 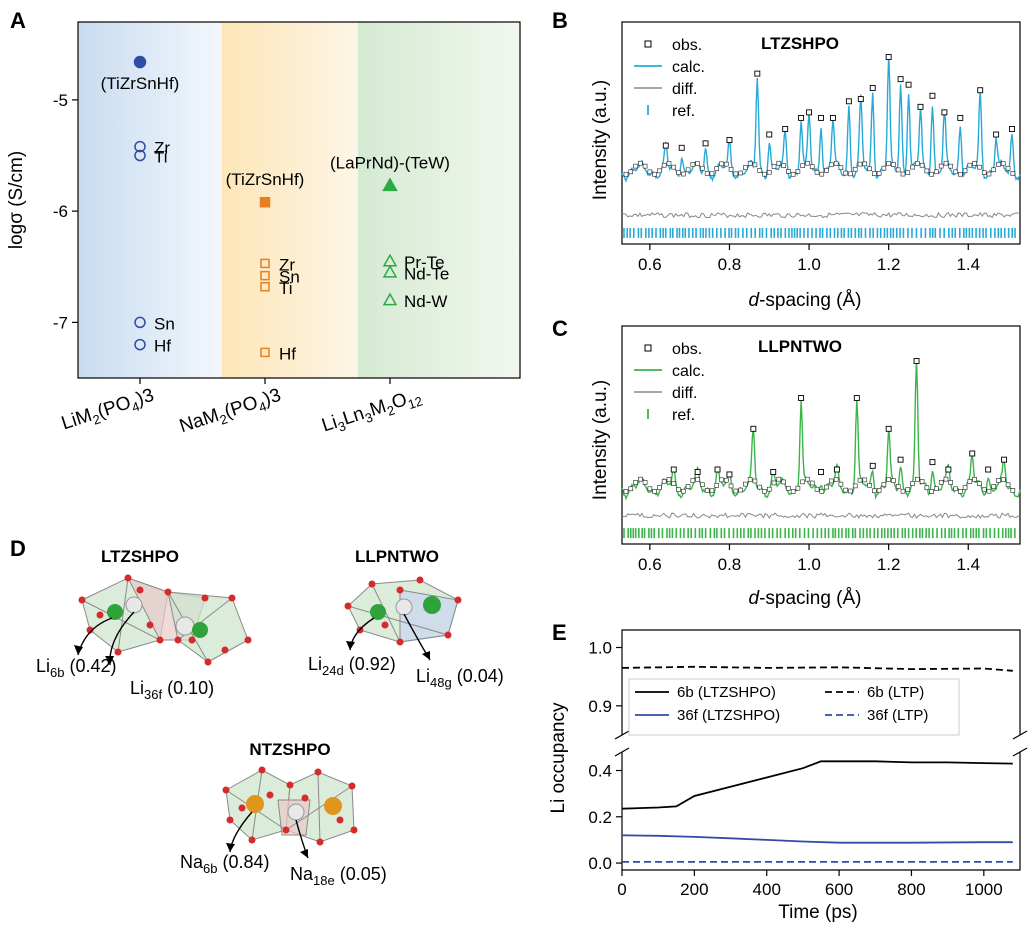 I want to click on category-label-part: LiM, so click(x=77, y=419).